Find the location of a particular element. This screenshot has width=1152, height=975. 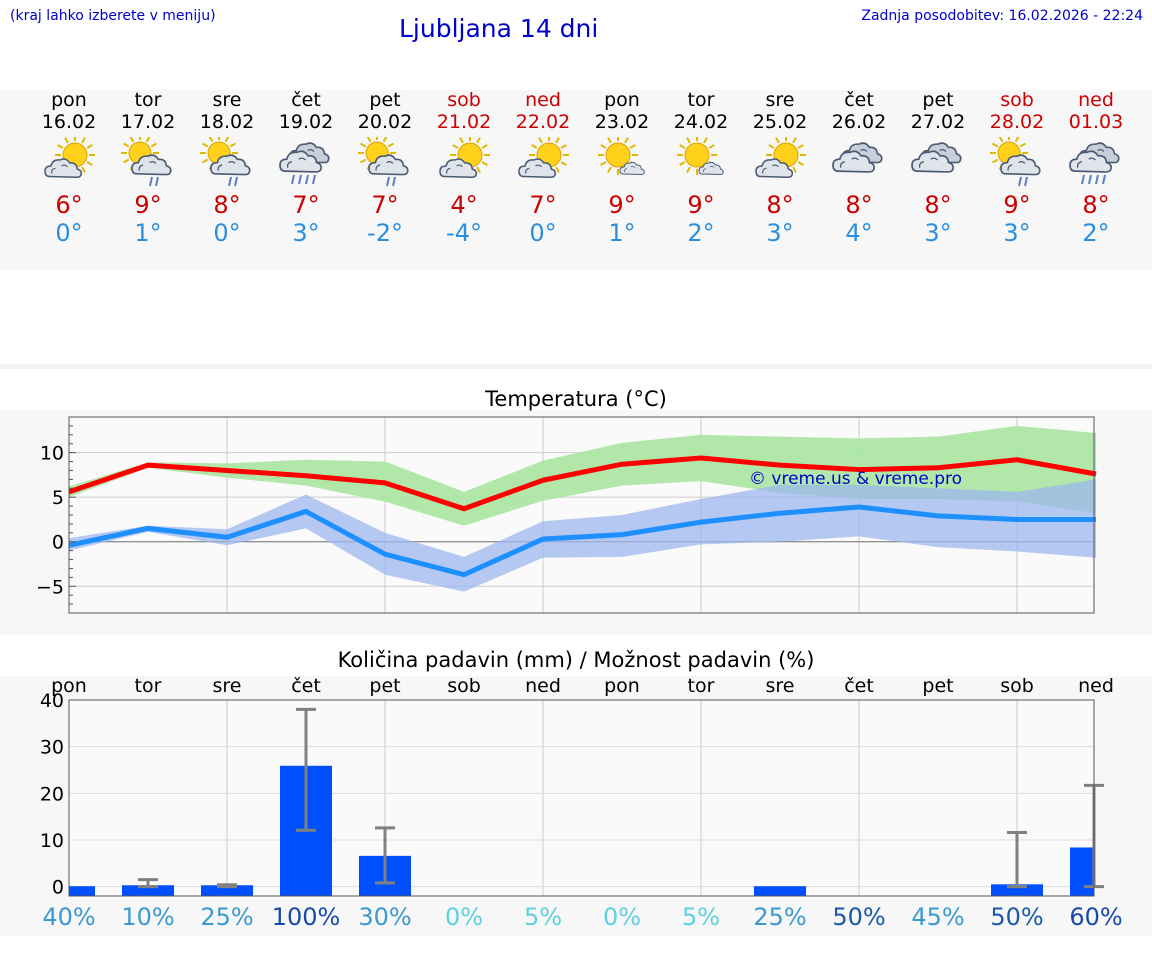

y-tick-label: −5 is located at coordinates (50, 587).